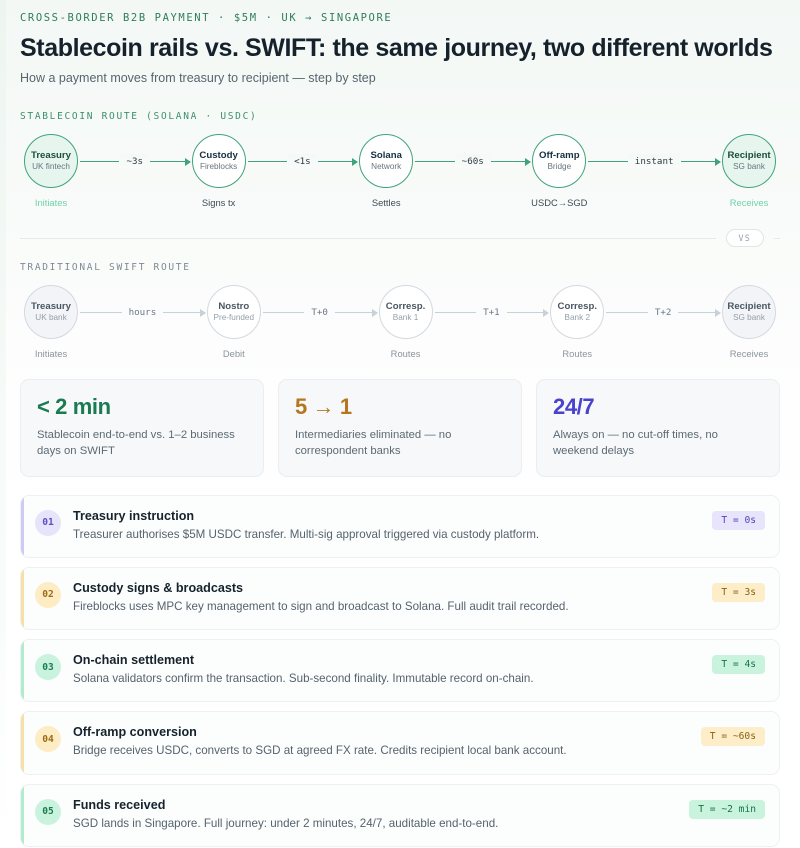  What do you see at coordinates (48, 739) in the screenshot?
I see `step-number-badge: 04` at bounding box center [48, 739].